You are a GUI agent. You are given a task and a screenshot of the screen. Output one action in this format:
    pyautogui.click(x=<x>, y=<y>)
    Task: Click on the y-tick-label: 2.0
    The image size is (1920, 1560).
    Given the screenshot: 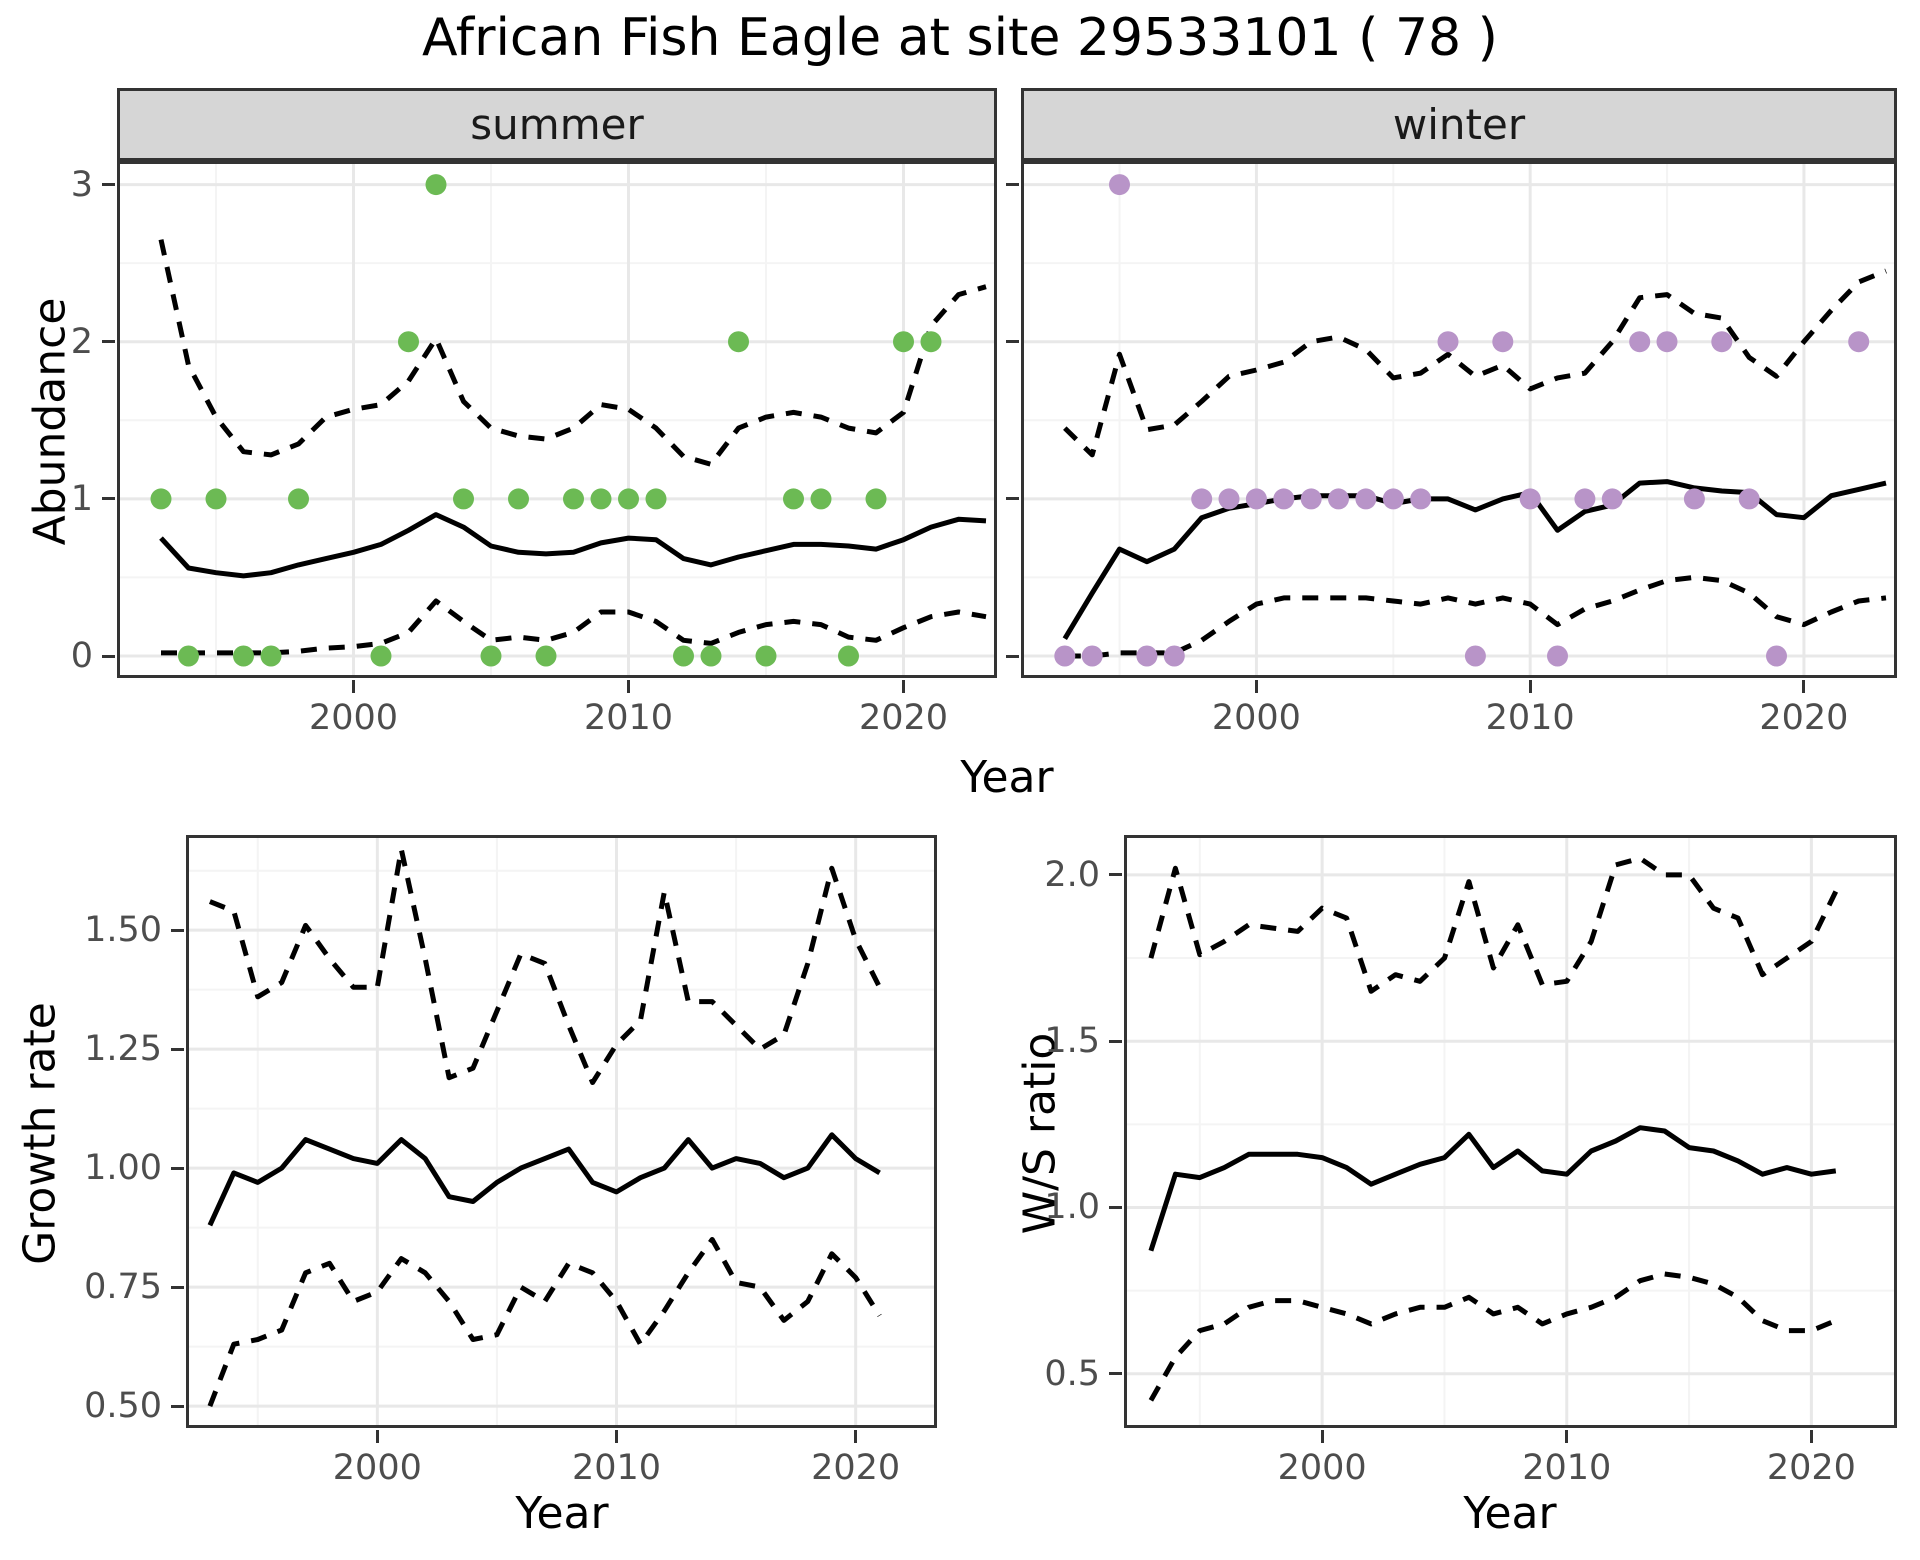 What is the action you would take?
    pyautogui.click(x=1072, y=874)
    